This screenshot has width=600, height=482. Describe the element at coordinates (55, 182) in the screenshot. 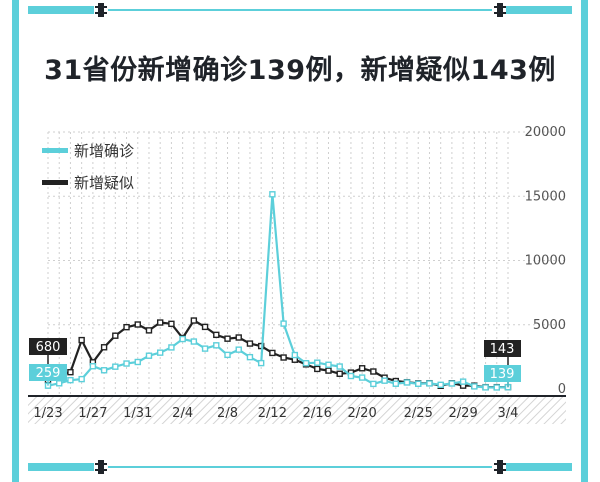

I see `legend-swatch-suspected` at that location.